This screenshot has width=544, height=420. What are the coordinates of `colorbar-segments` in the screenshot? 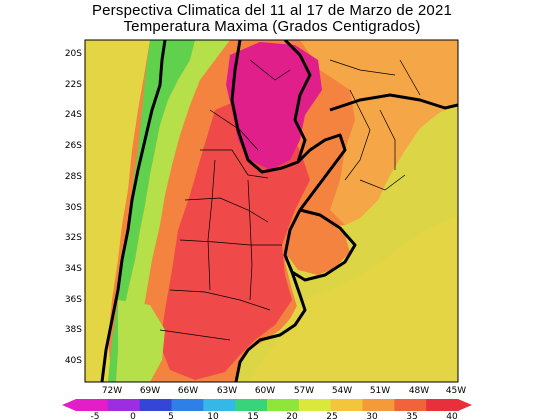 It's located at (267, 405).